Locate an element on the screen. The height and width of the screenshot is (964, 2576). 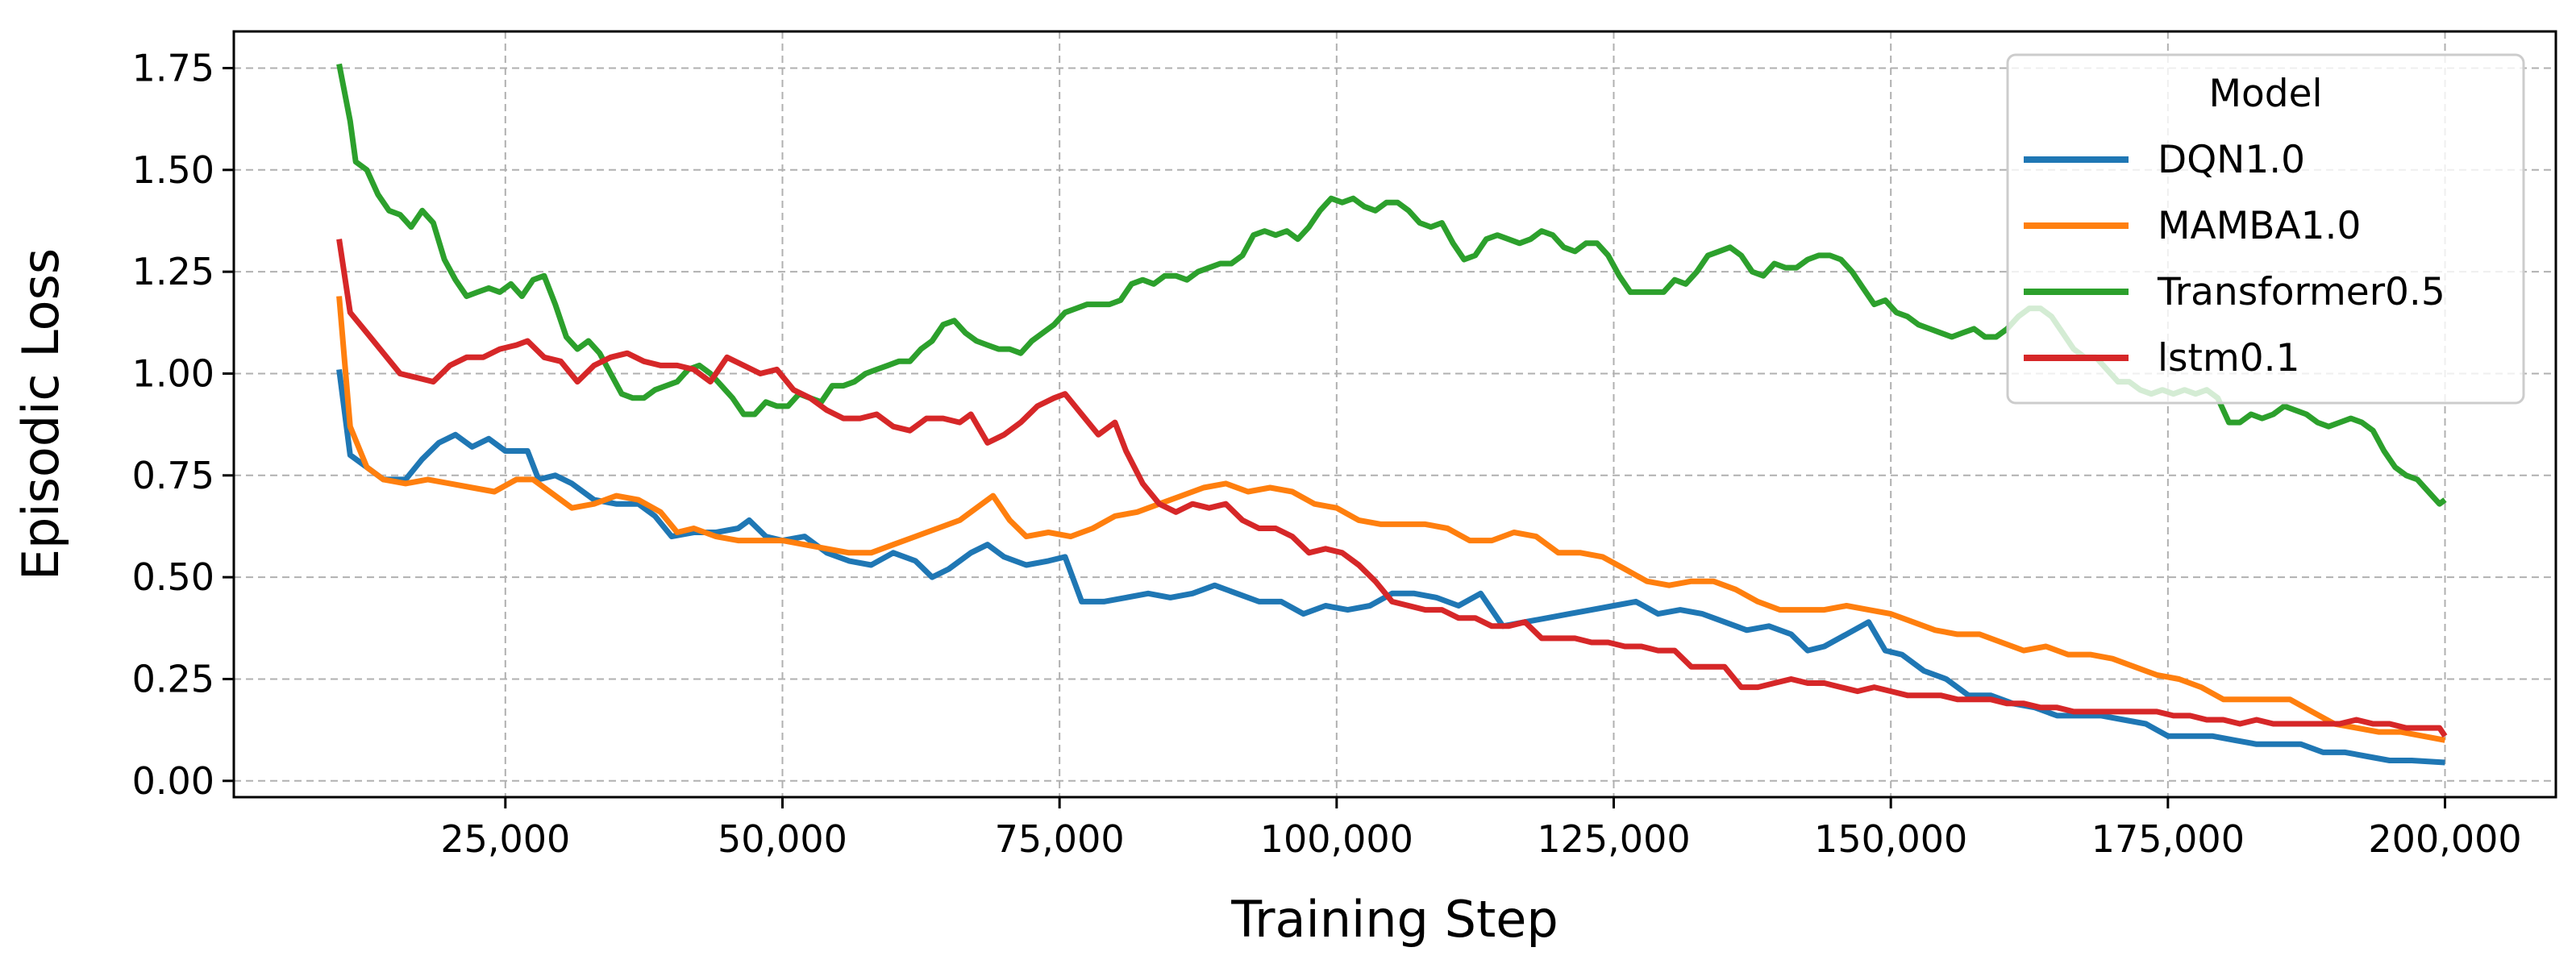
legend-label-mamba1-0: MAMBA1.0 is located at coordinates (2260, 226).